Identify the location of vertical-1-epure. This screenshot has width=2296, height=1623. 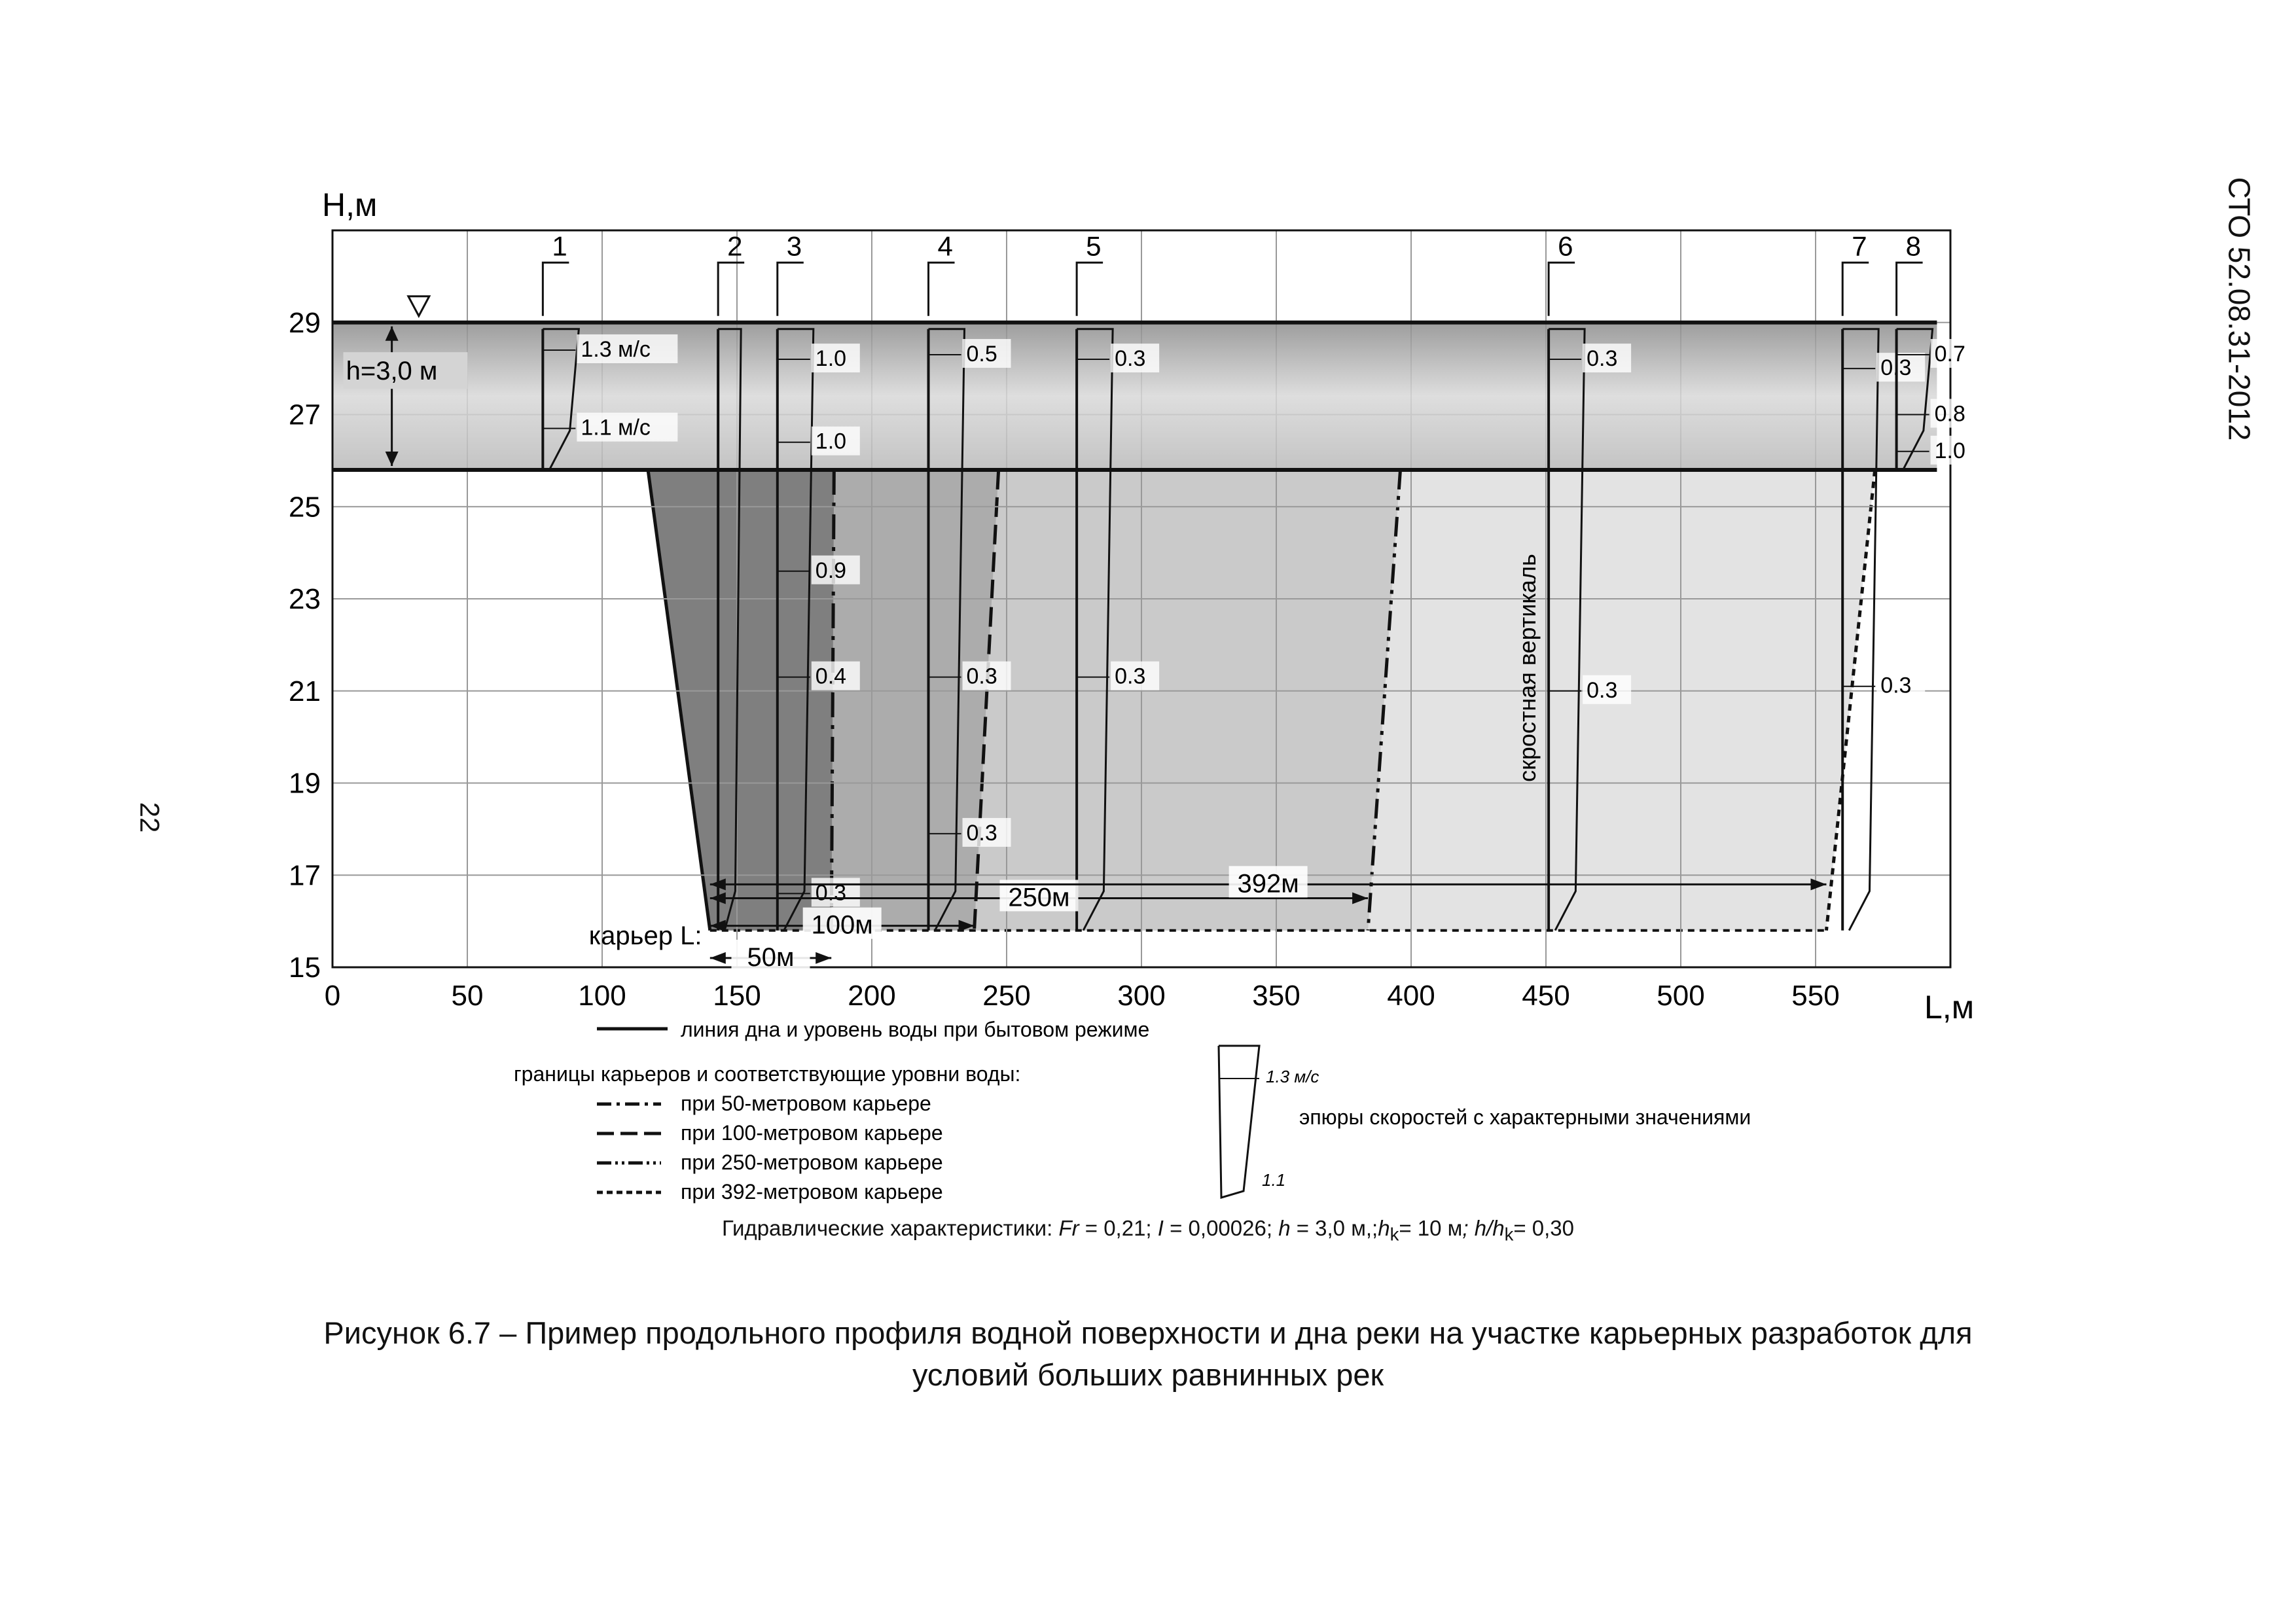
(561, 400).